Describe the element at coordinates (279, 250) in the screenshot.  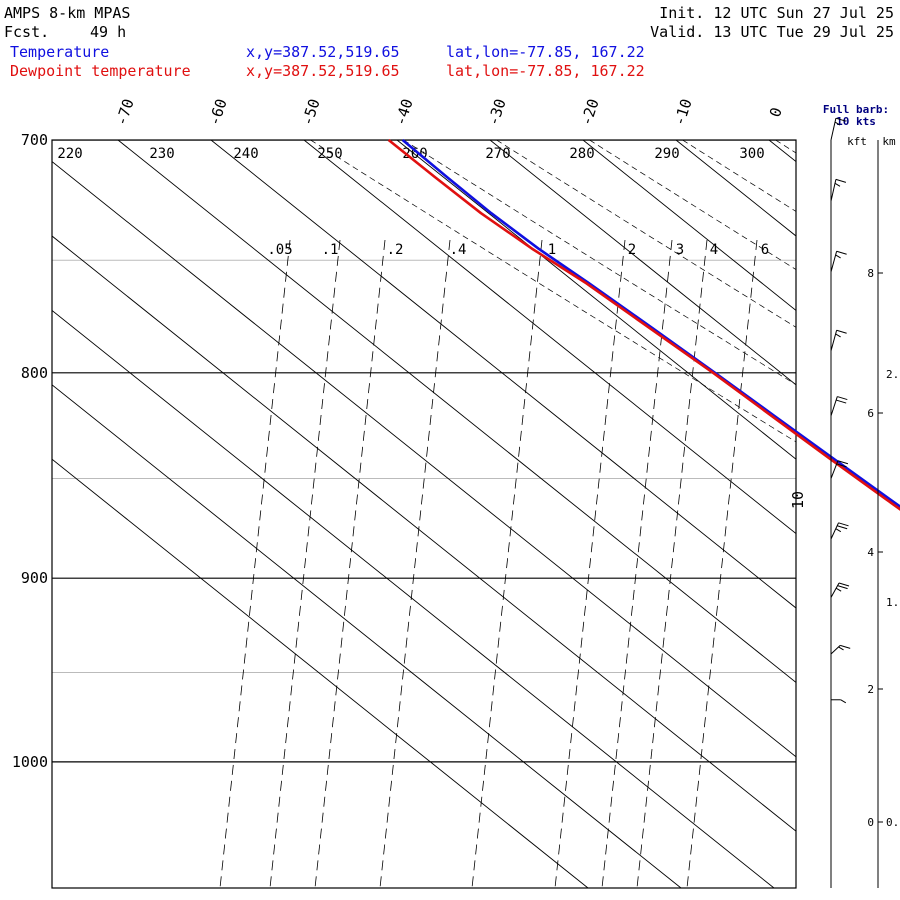
I see `mixing-ratio-label: .05` at that location.